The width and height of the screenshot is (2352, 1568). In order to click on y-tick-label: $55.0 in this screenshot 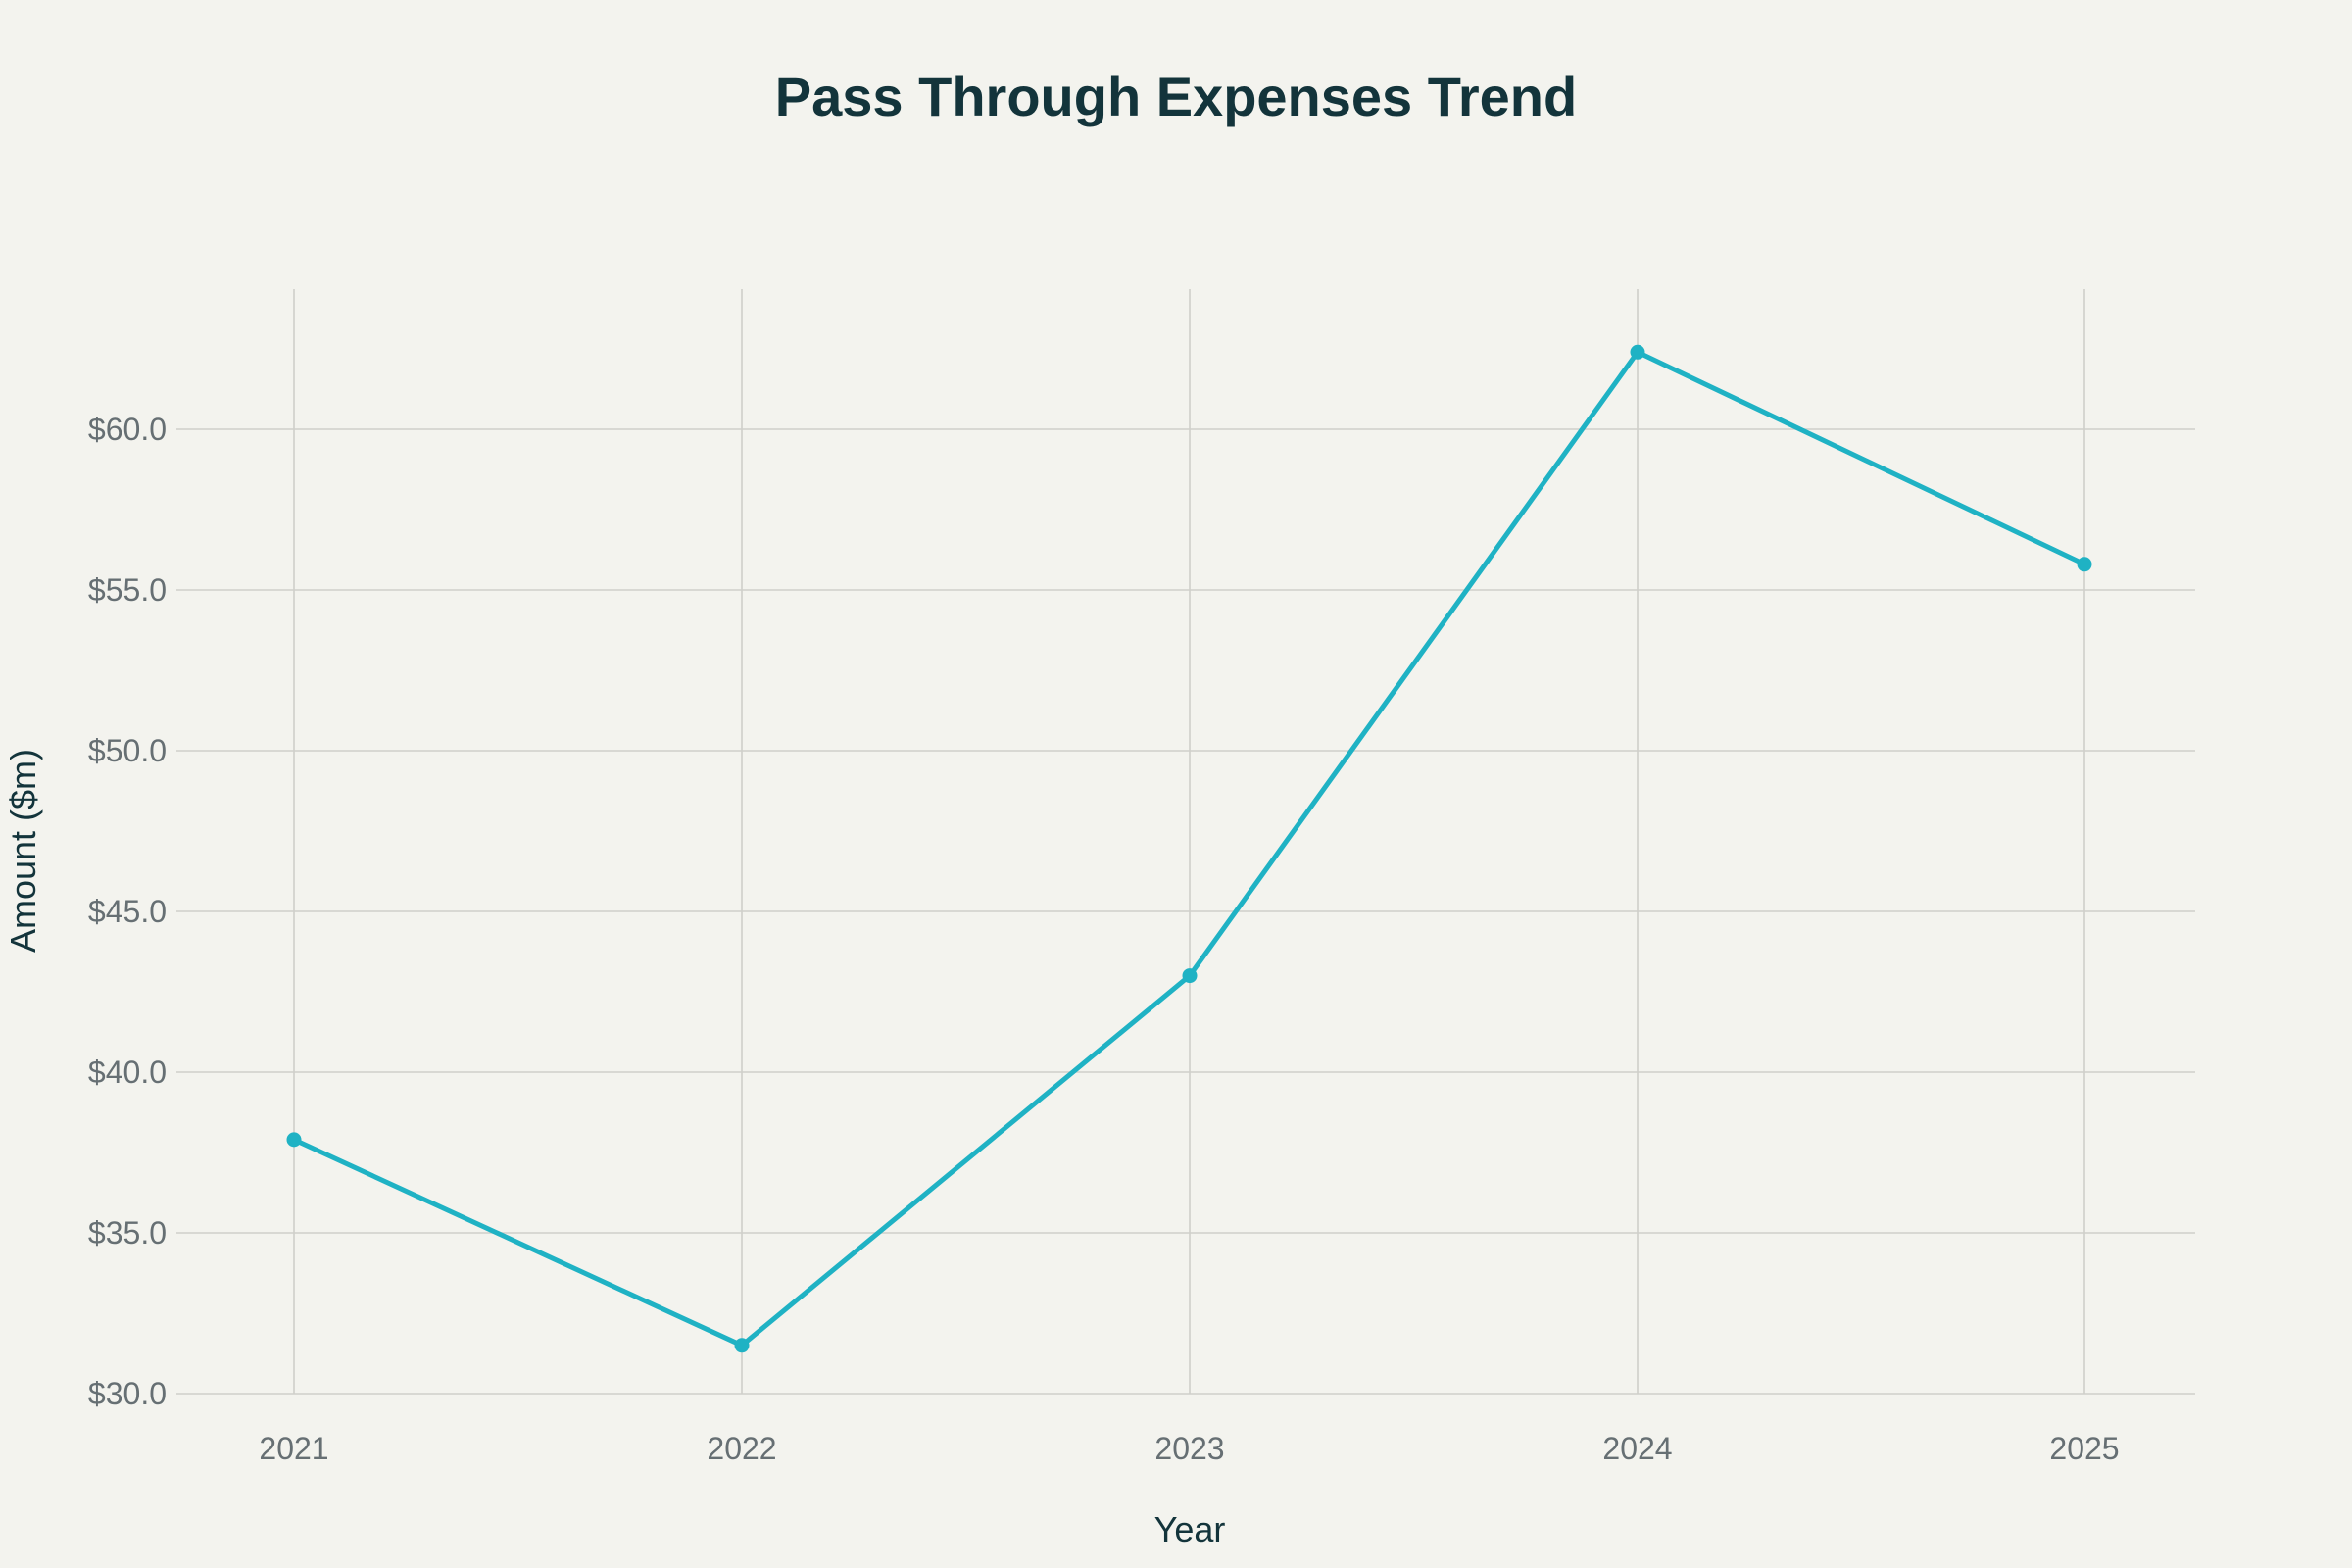, I will do `click(127, 590)`.